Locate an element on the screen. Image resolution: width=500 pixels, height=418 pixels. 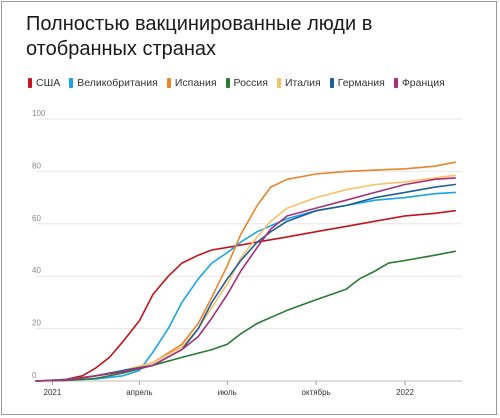
legend-item: США is located at coordinates (44, 83).